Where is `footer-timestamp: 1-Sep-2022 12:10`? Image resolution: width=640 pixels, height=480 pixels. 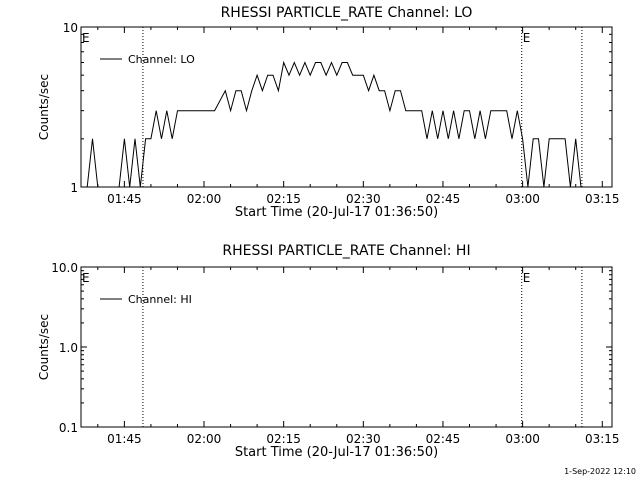
footer-timestamp: 1-Sep-2022 12:10 is located at coordinates (600, 471).